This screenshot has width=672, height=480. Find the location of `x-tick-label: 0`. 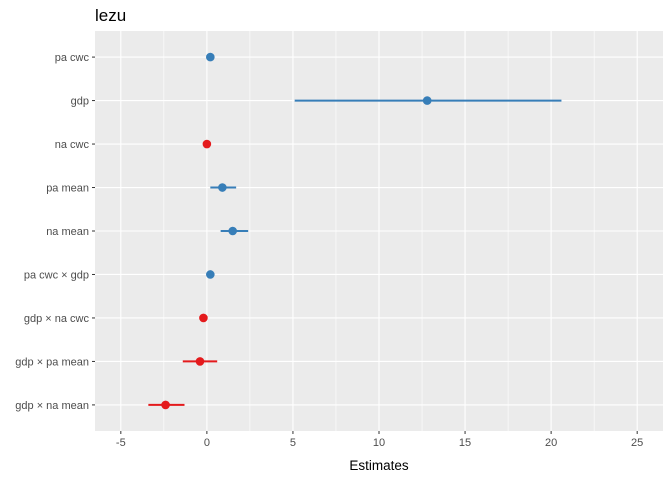

x-tick-label: 0 is located at coordinates (207, 443).